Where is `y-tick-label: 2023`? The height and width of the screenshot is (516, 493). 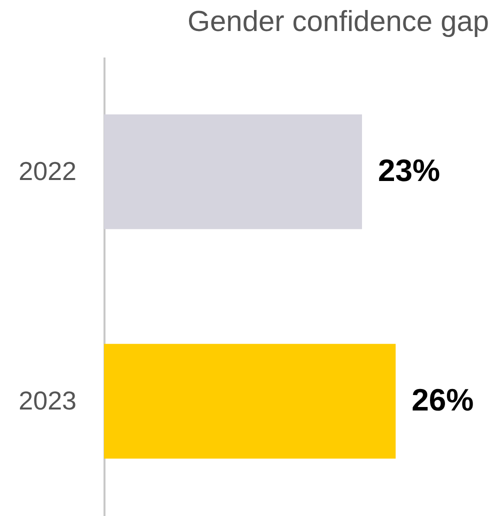
y-tick-label: 2023 is located at coordinates (47, 400).